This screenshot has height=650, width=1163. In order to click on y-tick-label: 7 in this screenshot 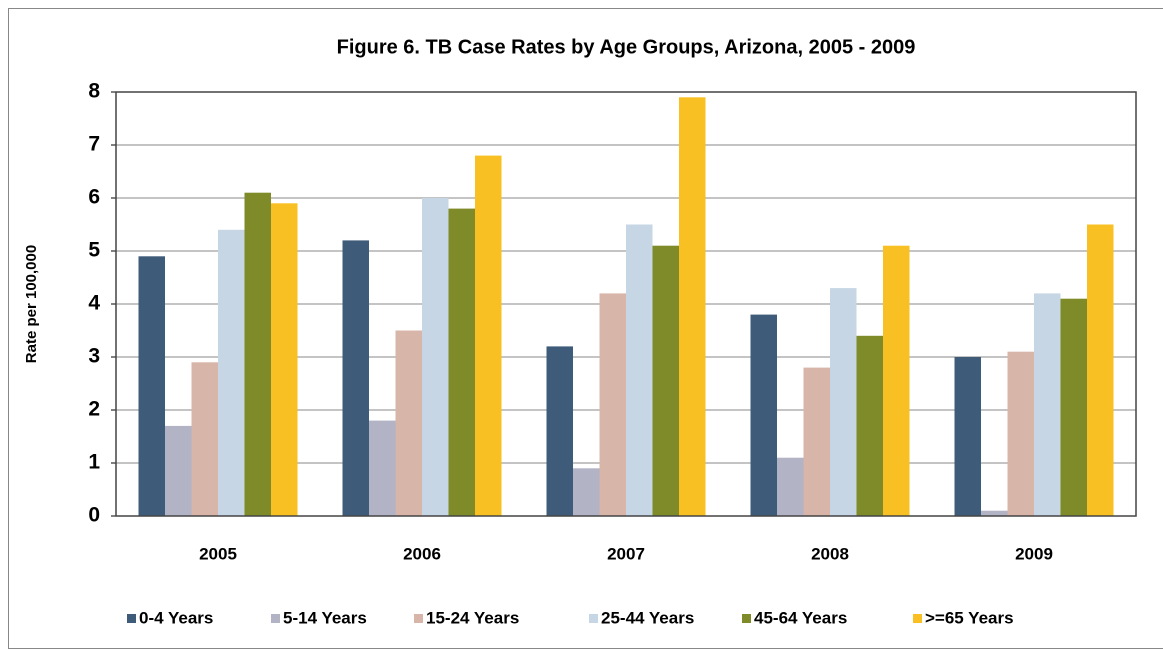, I will do `click(94, 144)`.